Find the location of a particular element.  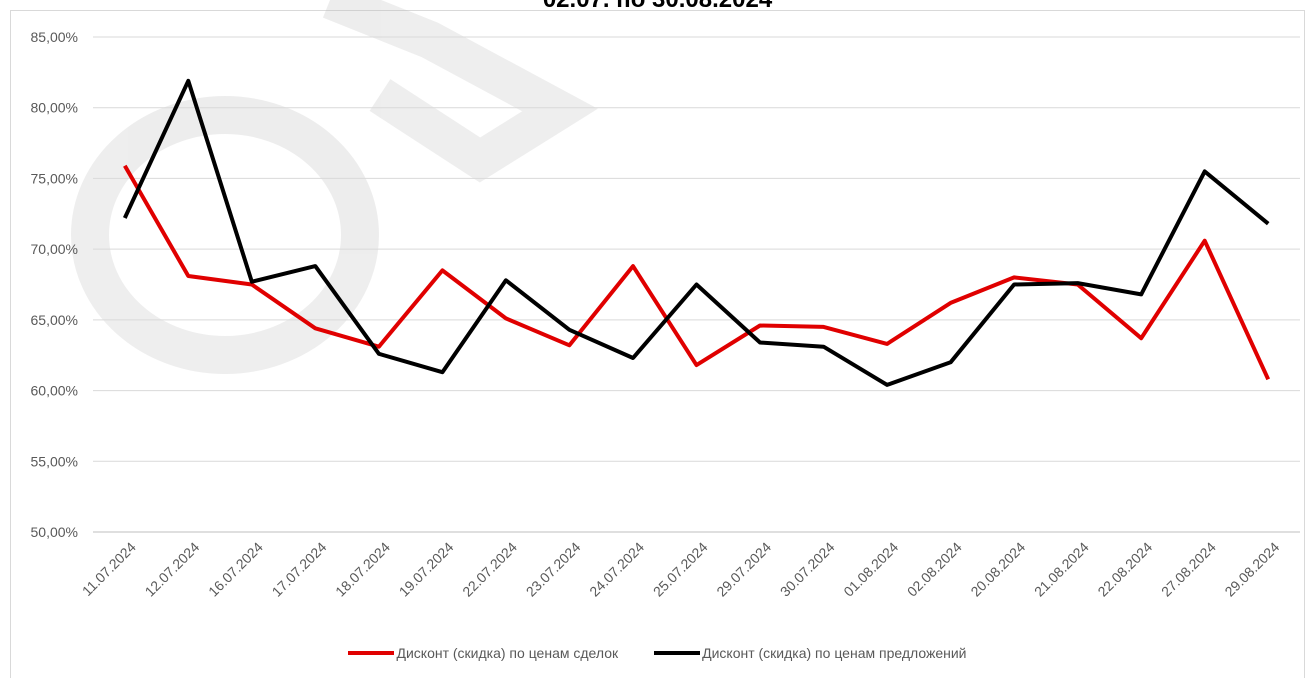

y-tick-label: 80,00% is located at coordinates (54, 108).